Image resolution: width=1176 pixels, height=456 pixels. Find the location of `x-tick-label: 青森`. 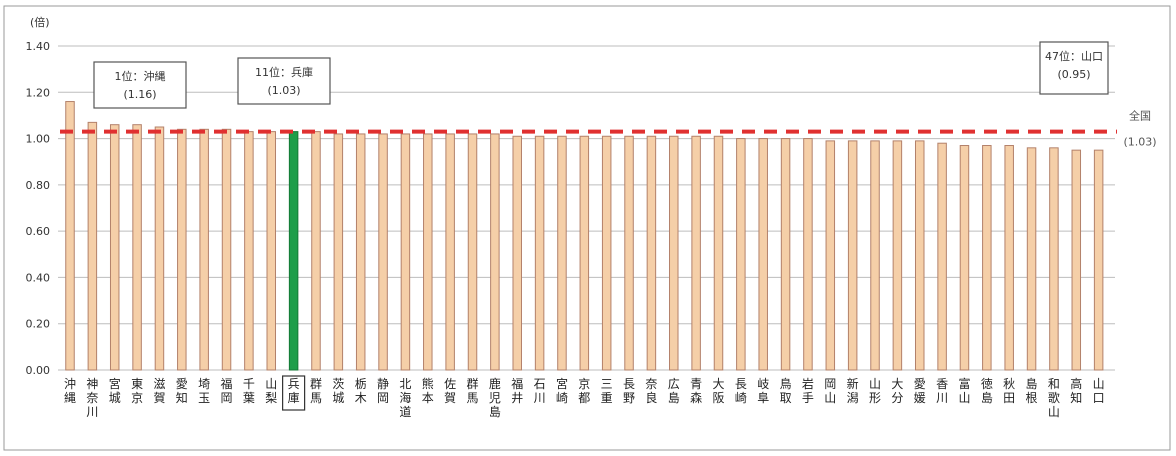

x-tick-label: 青森 is located at coordinates (696, 391).